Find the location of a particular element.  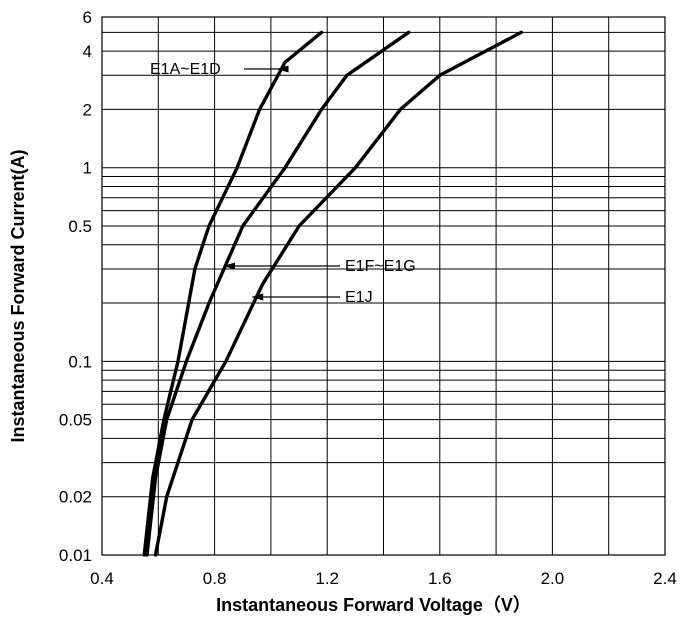

series-label: E1J is located at coordinates (359, 297).